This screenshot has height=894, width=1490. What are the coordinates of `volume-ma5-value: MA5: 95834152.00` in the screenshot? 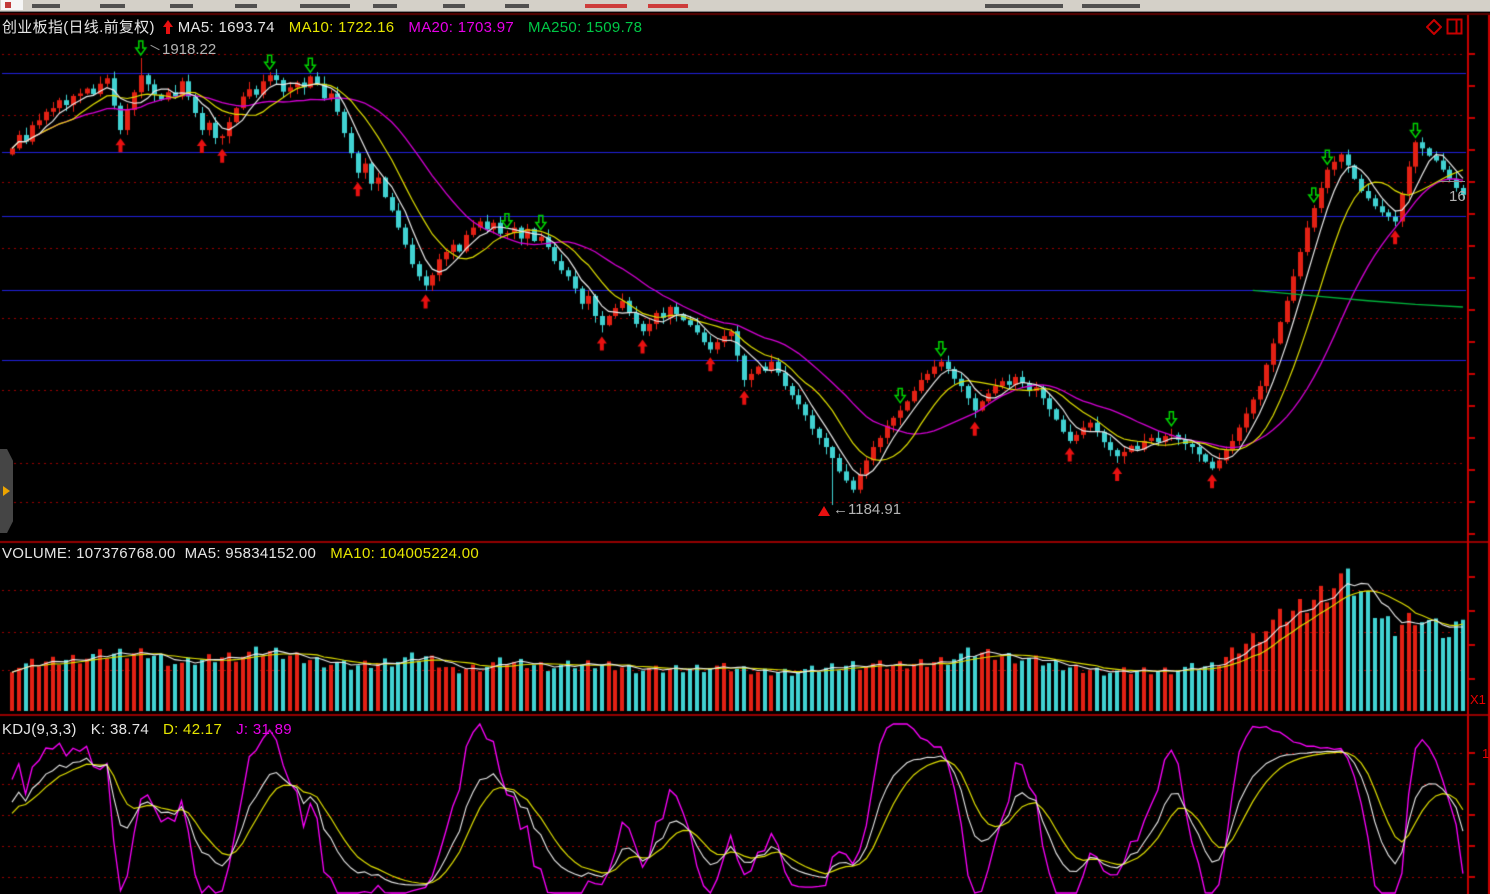 It's located at (250, 553).